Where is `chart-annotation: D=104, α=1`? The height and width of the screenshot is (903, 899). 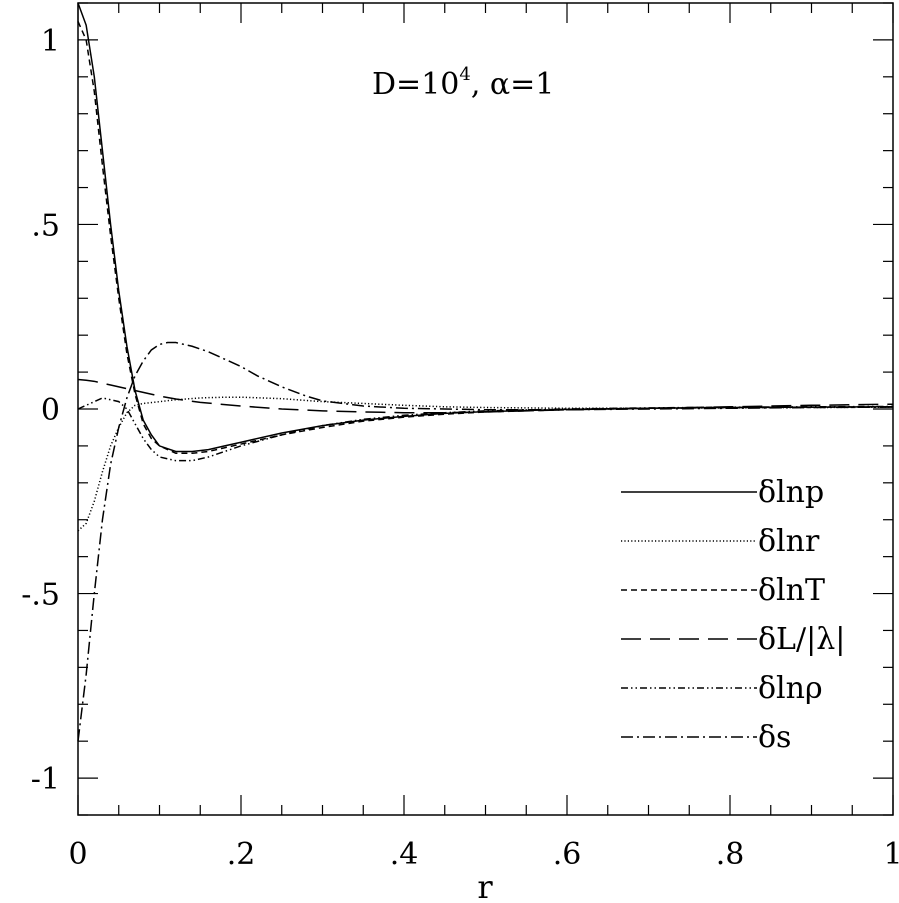 chart-annotation: D=104, α=1 is located at coordinates (463, 83).